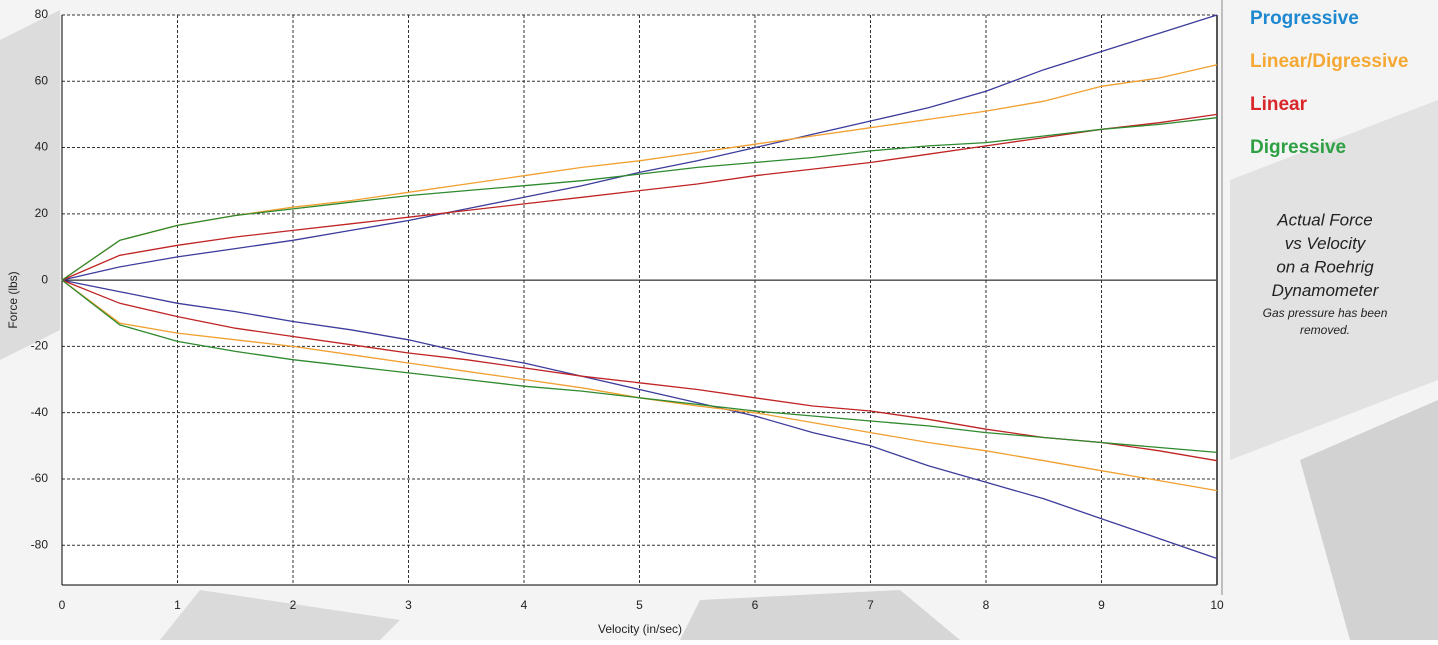  Describe the element at coordinates (408, 605) in the screenshot. I see `x-tick-label: 3` at that location.